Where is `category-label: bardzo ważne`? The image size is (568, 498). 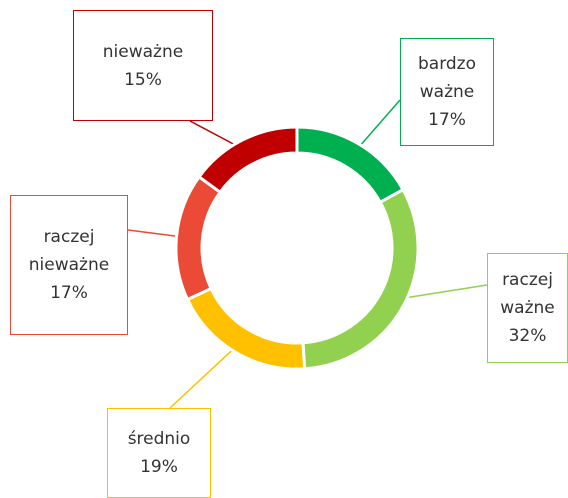 category-label: bardzo ważne is located at coordinates (446, 78).